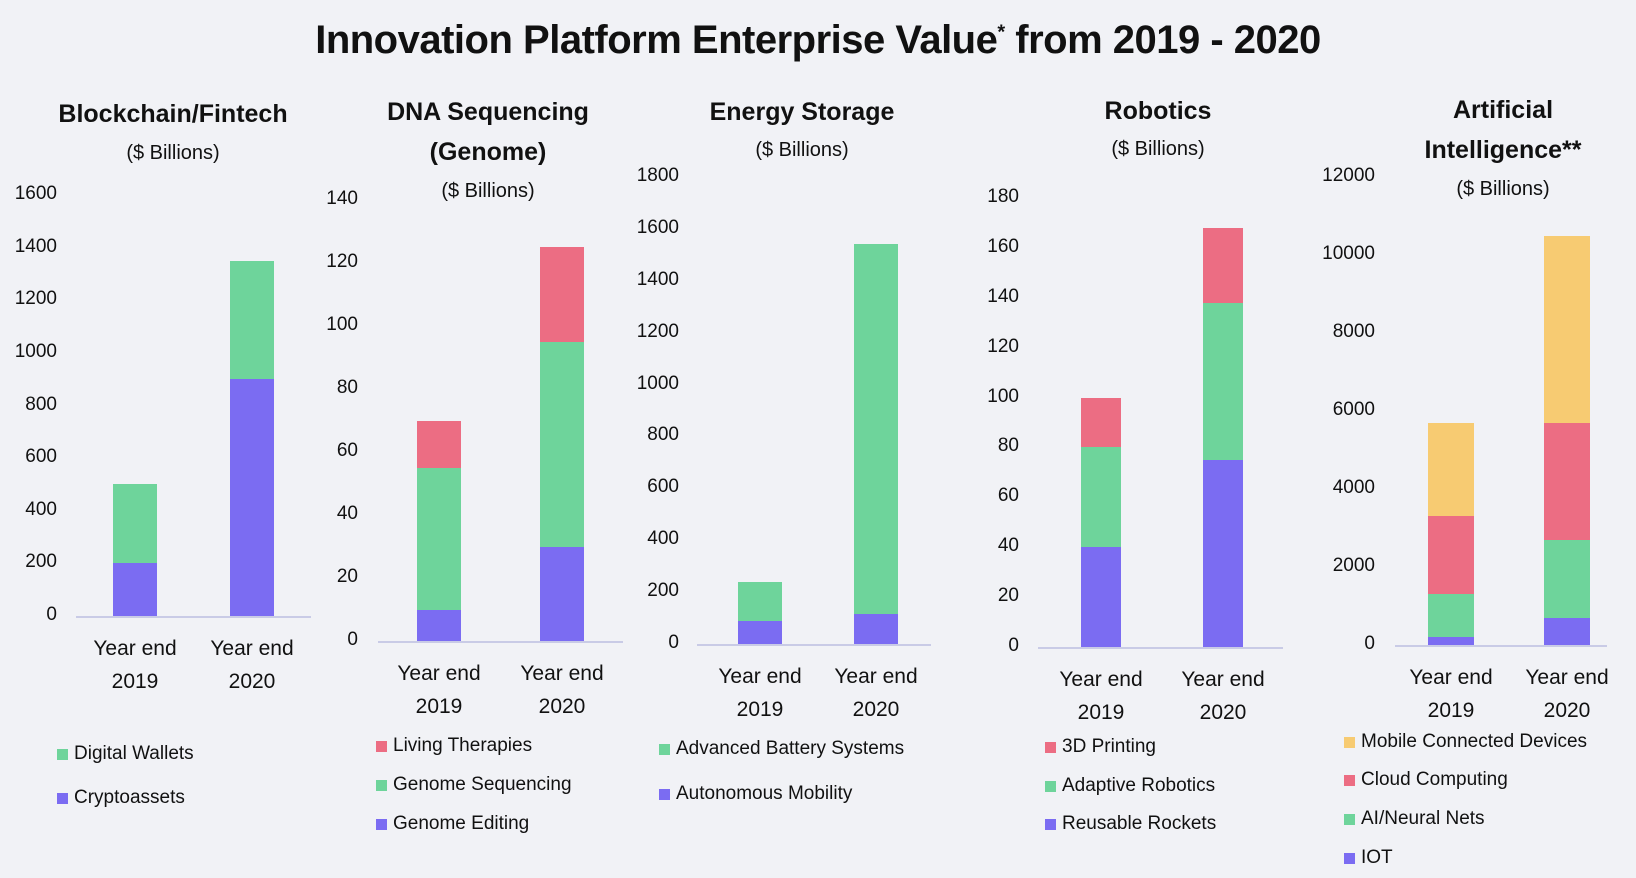  I want to click on y-tick-label: 600, so click(663, 487).